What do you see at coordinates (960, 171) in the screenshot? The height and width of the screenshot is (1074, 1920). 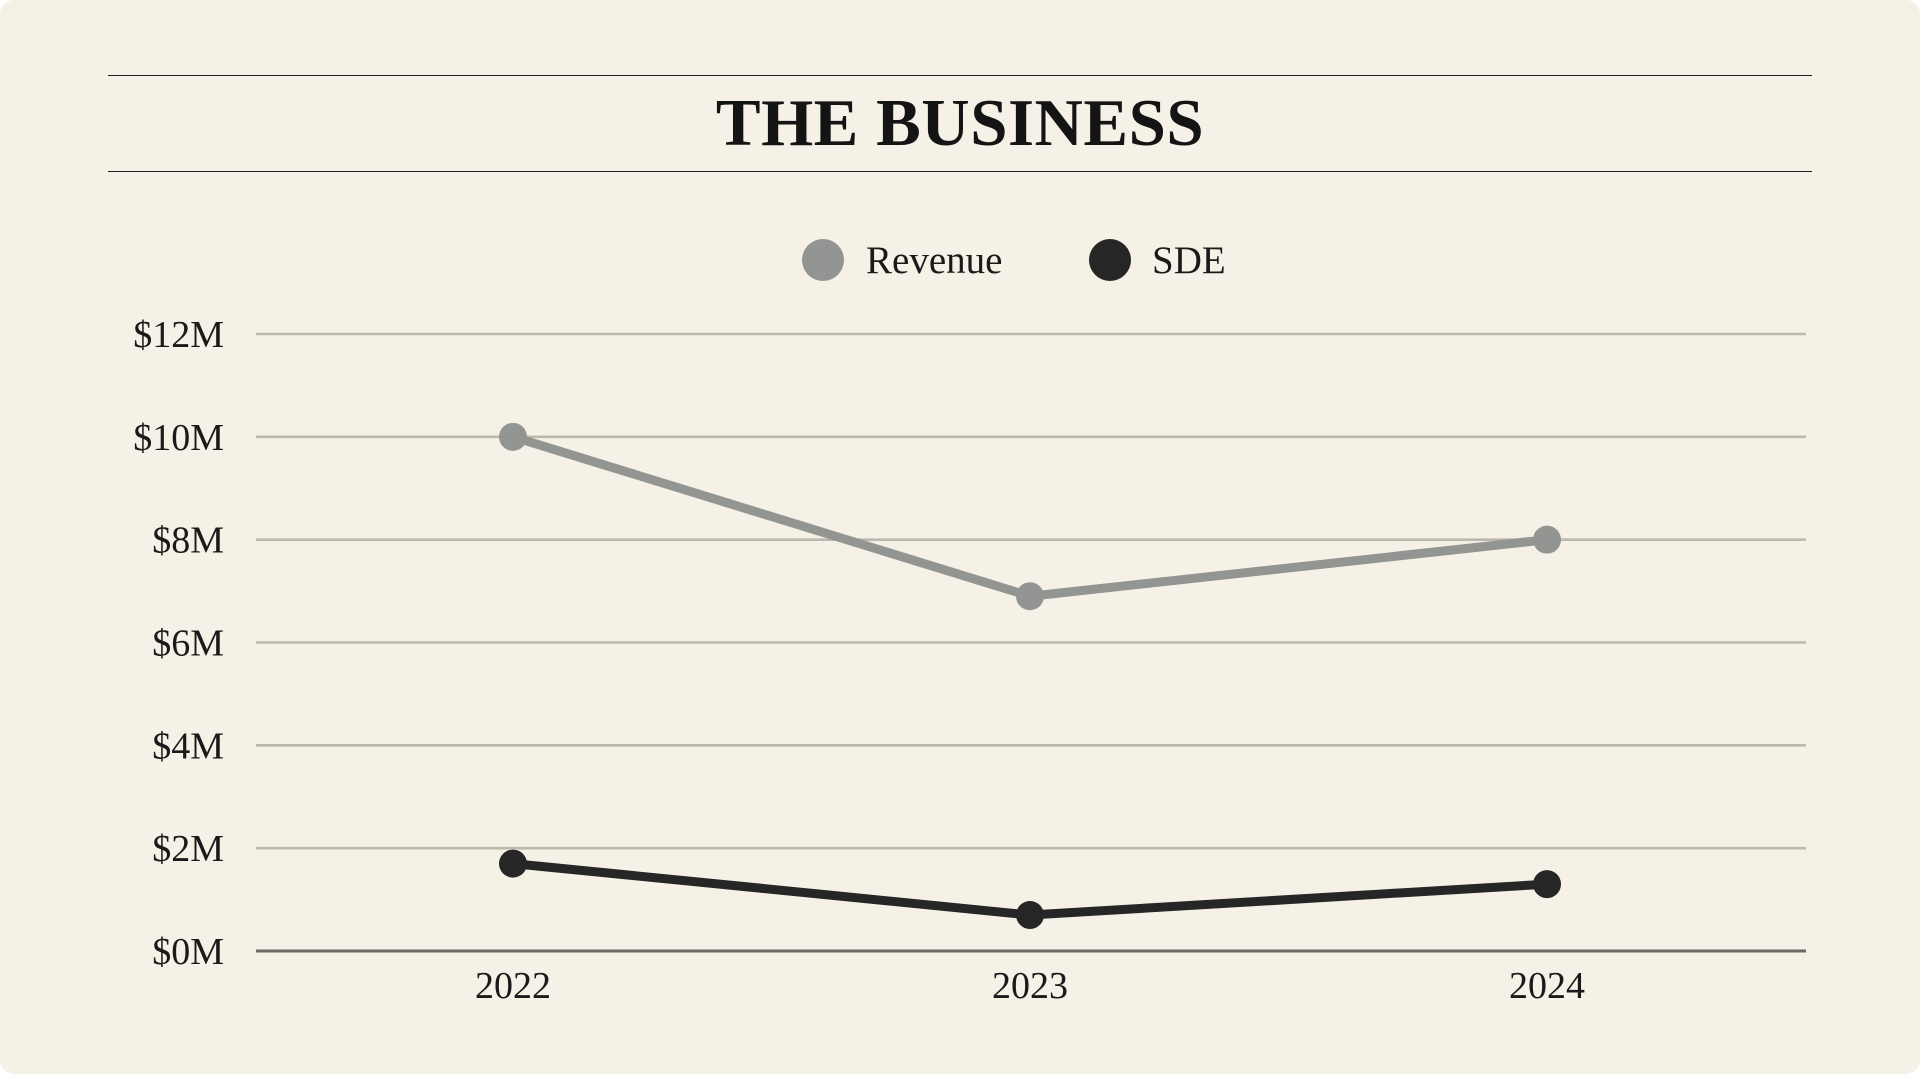 I see `title-bottom-rule` at bounding box center [960, 171].